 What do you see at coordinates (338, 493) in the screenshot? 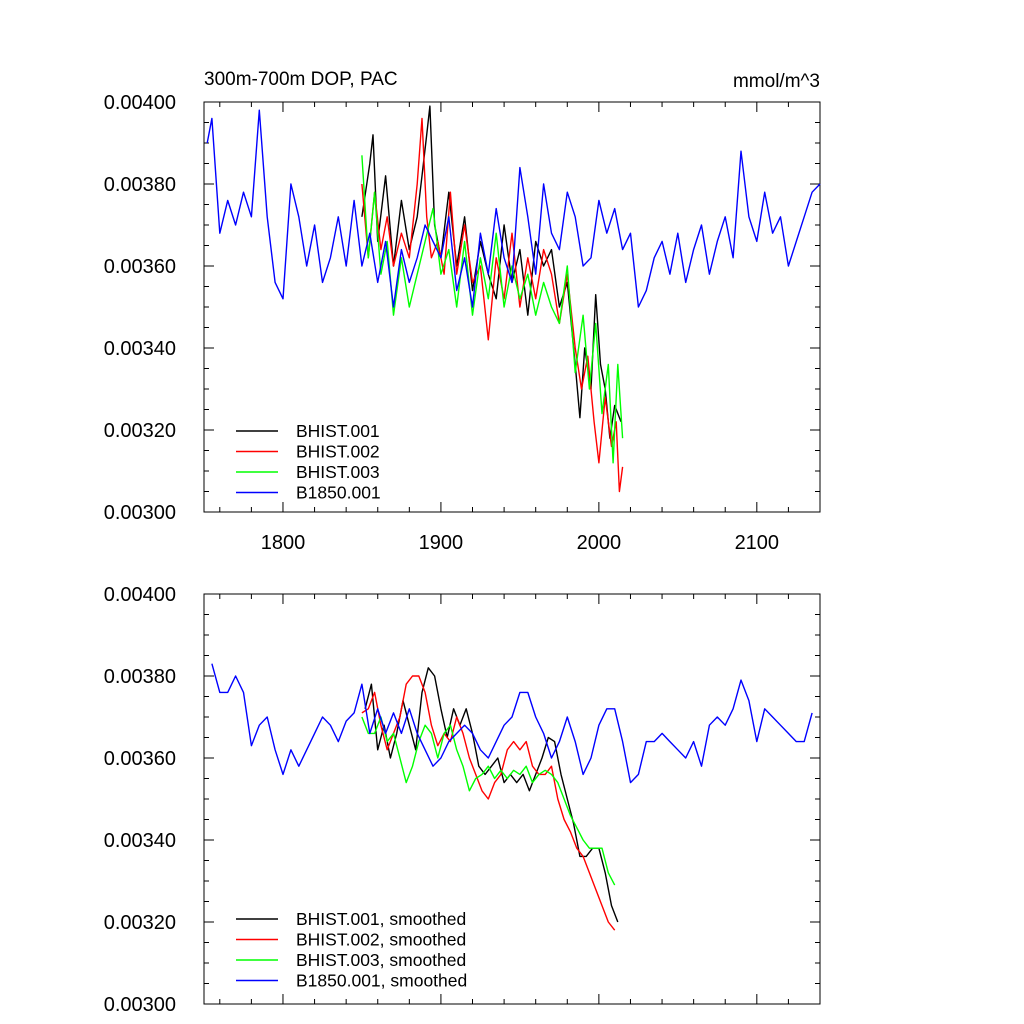
I see `top-legend-label: B1850.001` at bounding box center [338, 493].